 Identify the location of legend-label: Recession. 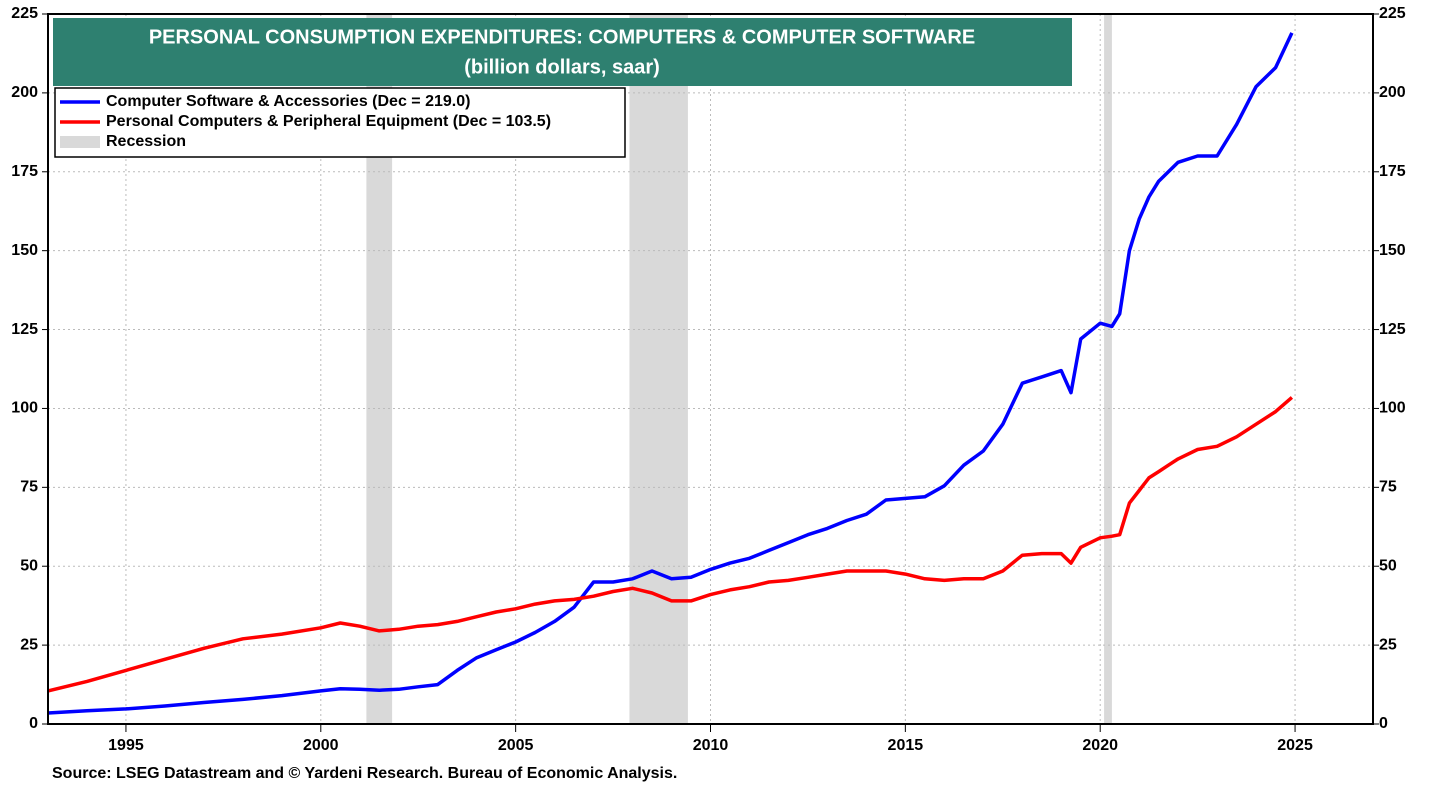
(146, 141).